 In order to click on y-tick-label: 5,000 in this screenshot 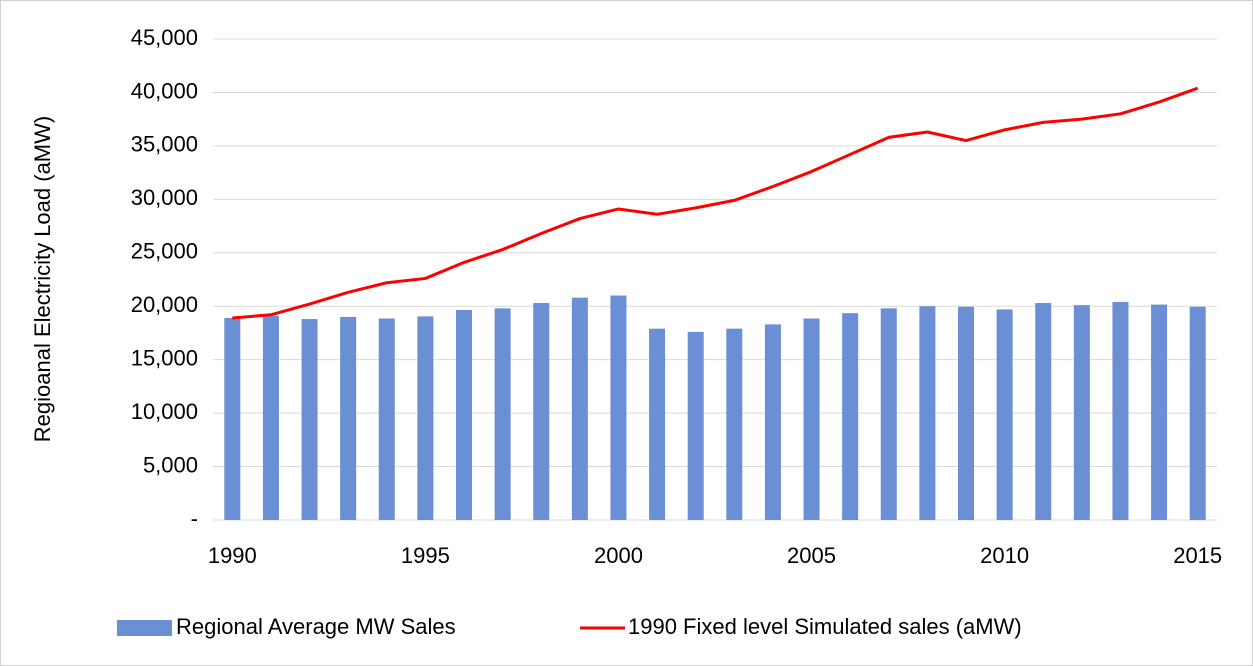, I will do `click(170, 464)`.